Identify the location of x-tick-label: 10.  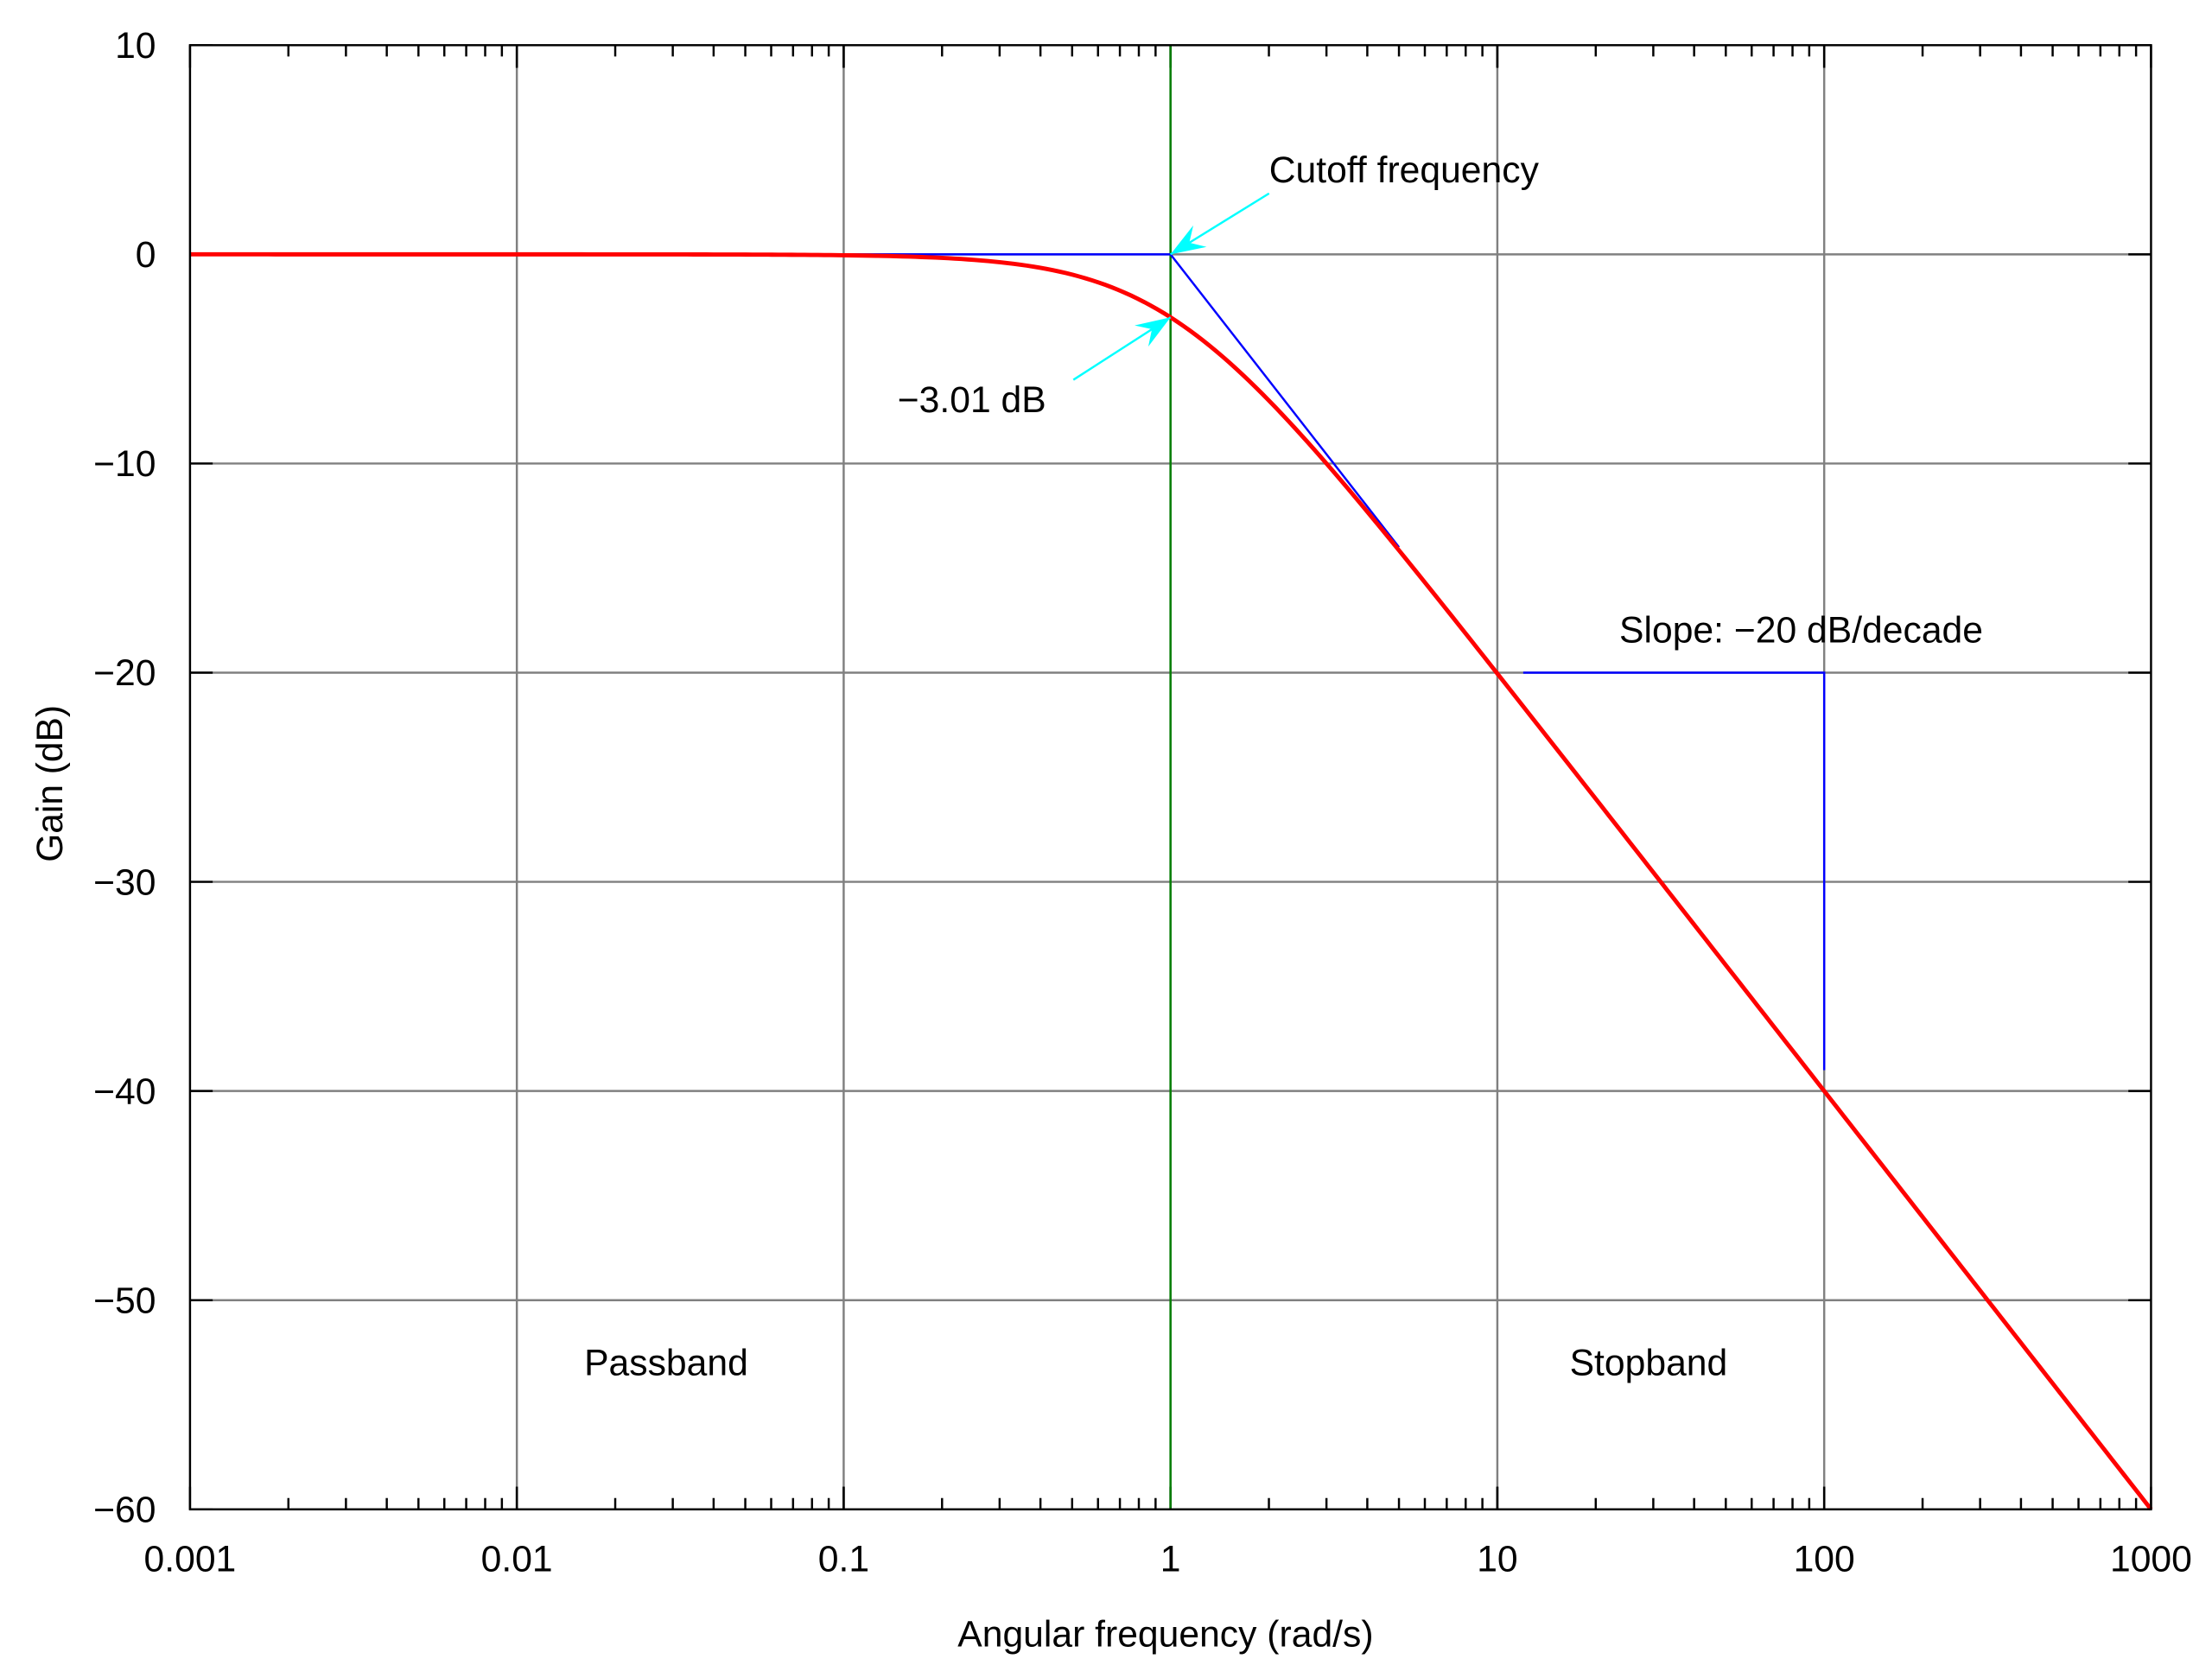
(1497, 1559).